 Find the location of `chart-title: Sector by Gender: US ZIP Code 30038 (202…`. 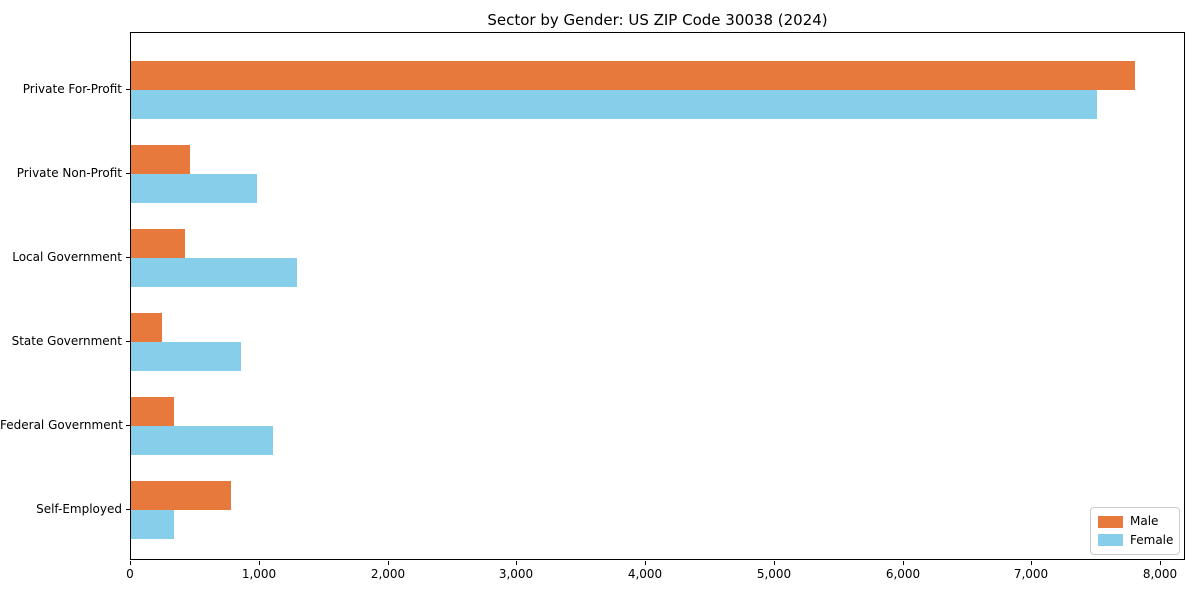

chart-title: Sector by Gender: US ZIP Code 30038 (202… is located at coordinates (657, 20).